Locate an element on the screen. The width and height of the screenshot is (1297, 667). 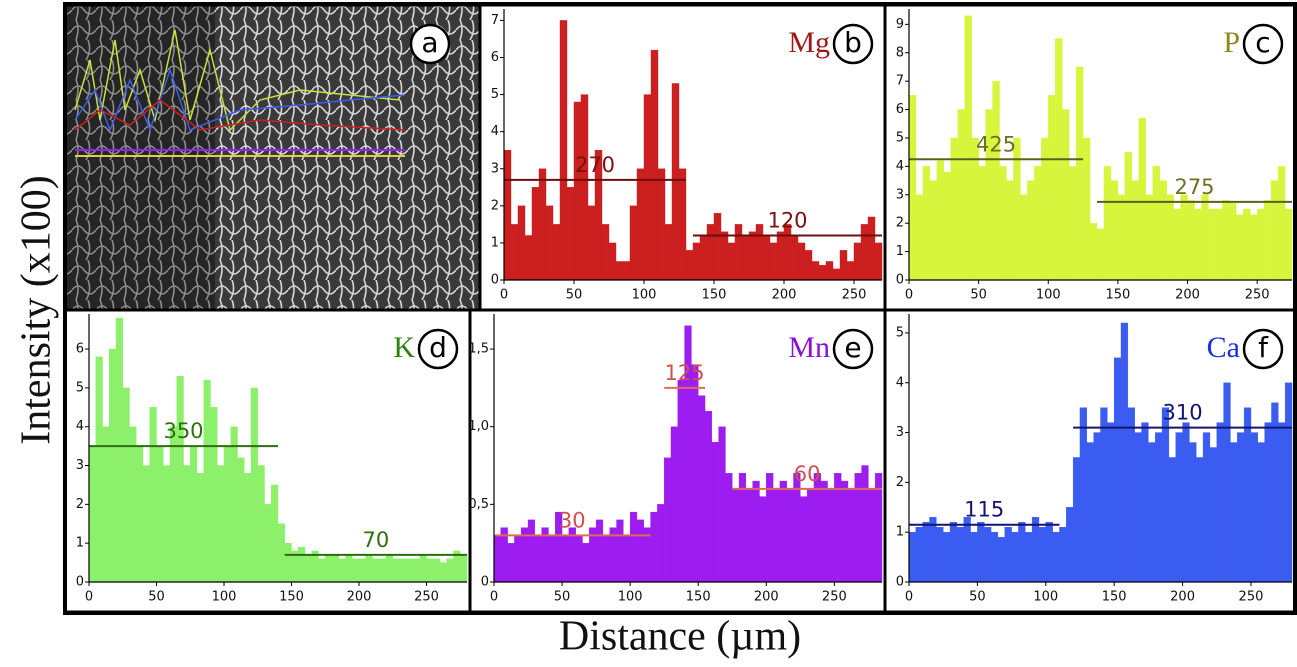
x-tick-label: 250 is located at coordinates (854, 295).